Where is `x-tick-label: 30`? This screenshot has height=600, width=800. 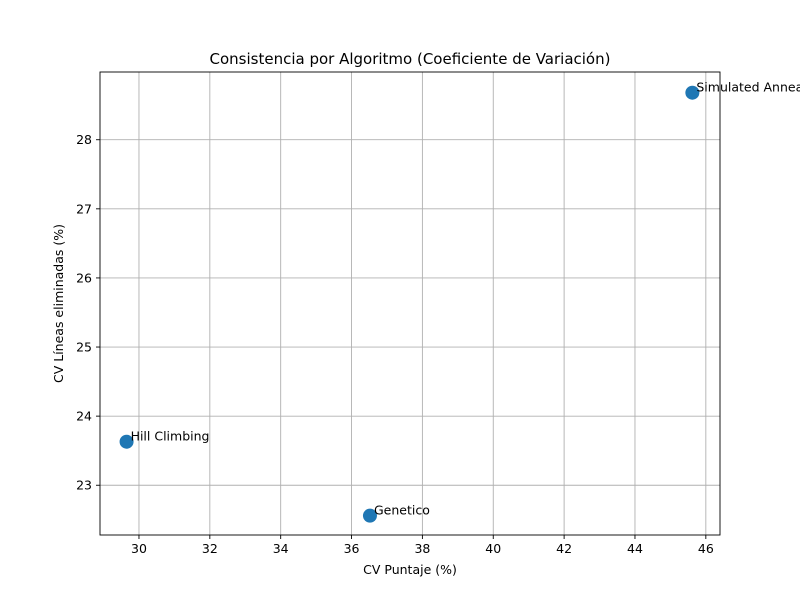
x-tick-label: 30 is located at coordinates (139, 548).